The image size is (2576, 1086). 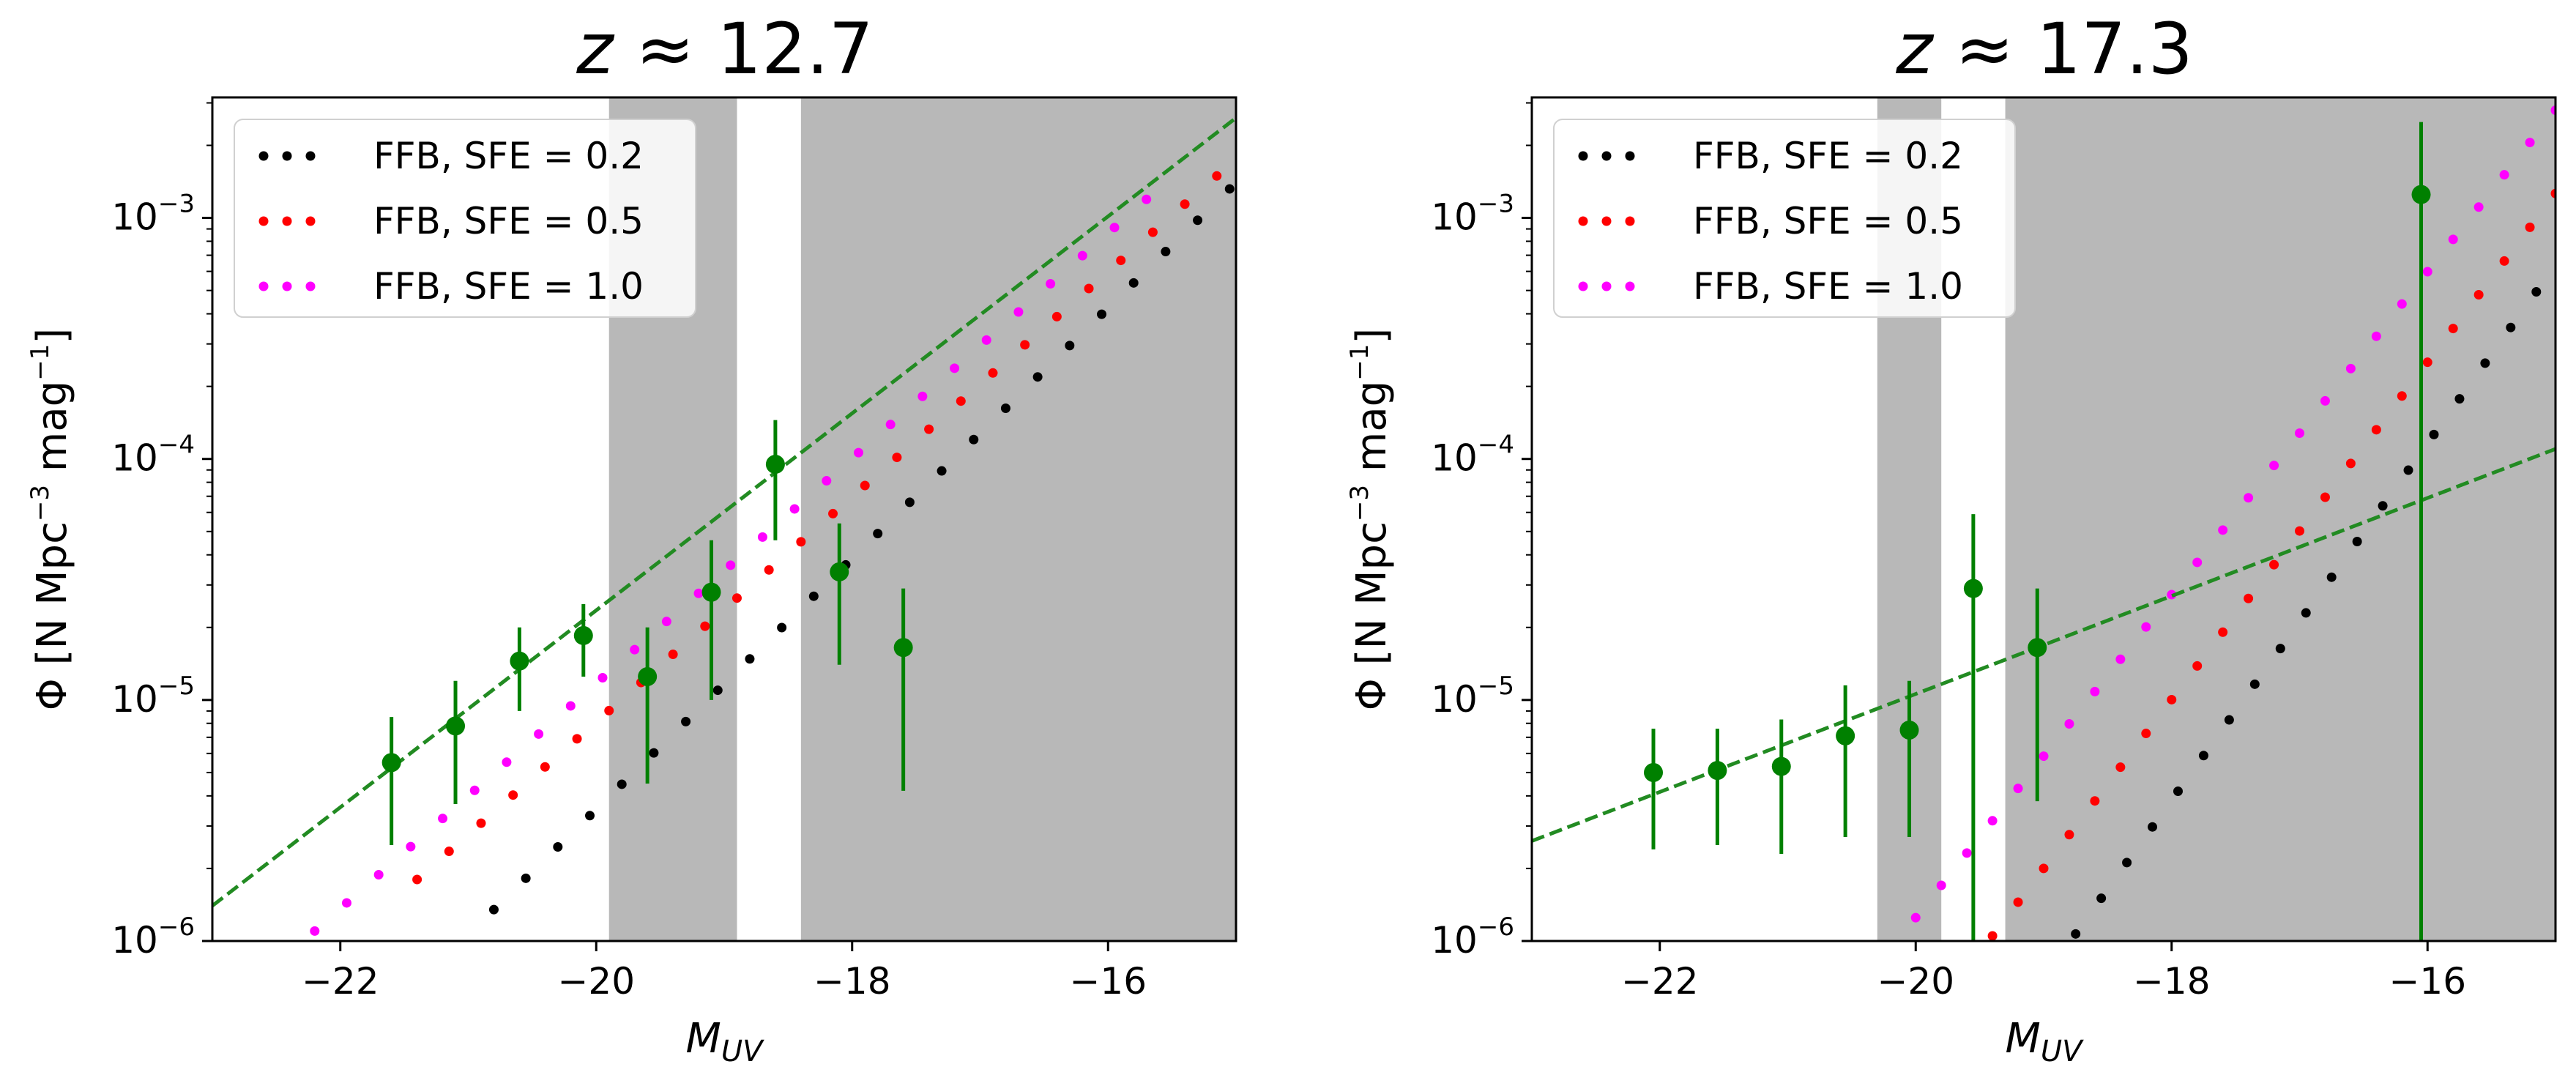 What do you see at coordinates (852, 982) in the screenshot?
I see `x-tick-label: −18` at bounding box center [852, 982].